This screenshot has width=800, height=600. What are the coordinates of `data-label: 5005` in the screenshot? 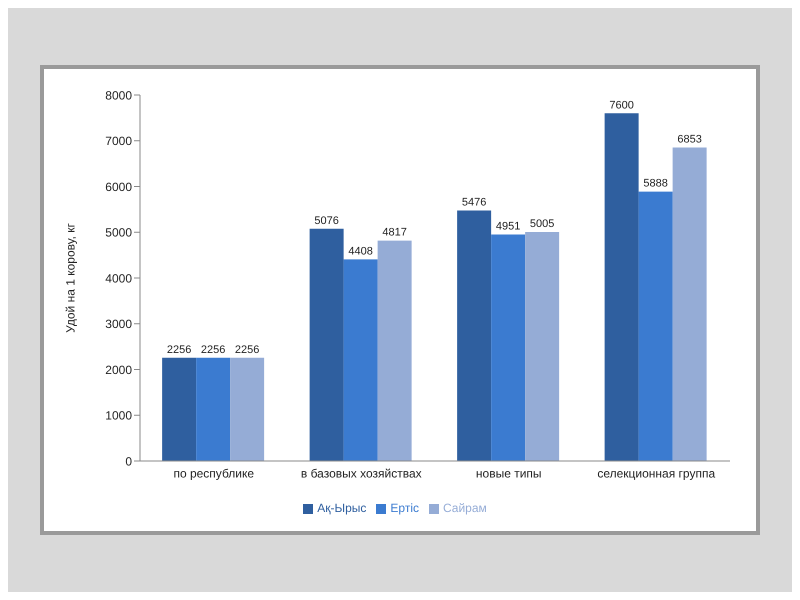 It's located at (542, 224).